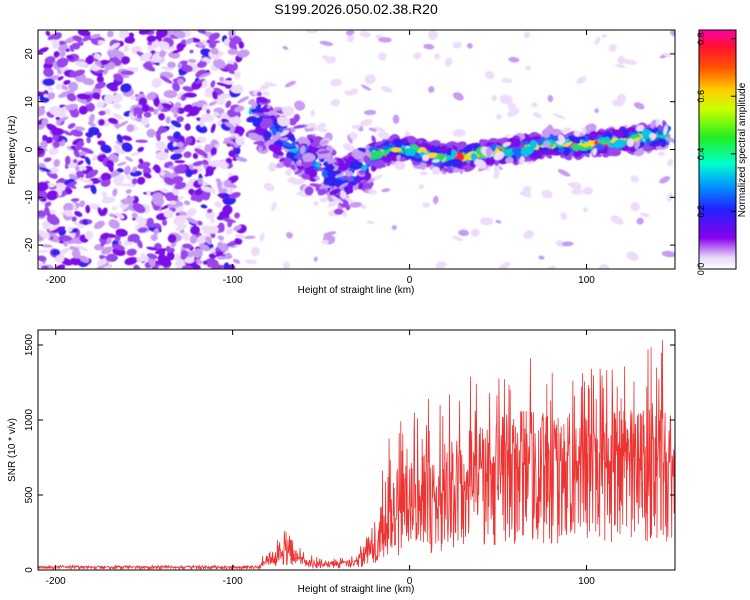 Image resolution: width=750 pixels, height=600 pixels. I want to click on snr-ytick-label: 1500, so click(29, 344).